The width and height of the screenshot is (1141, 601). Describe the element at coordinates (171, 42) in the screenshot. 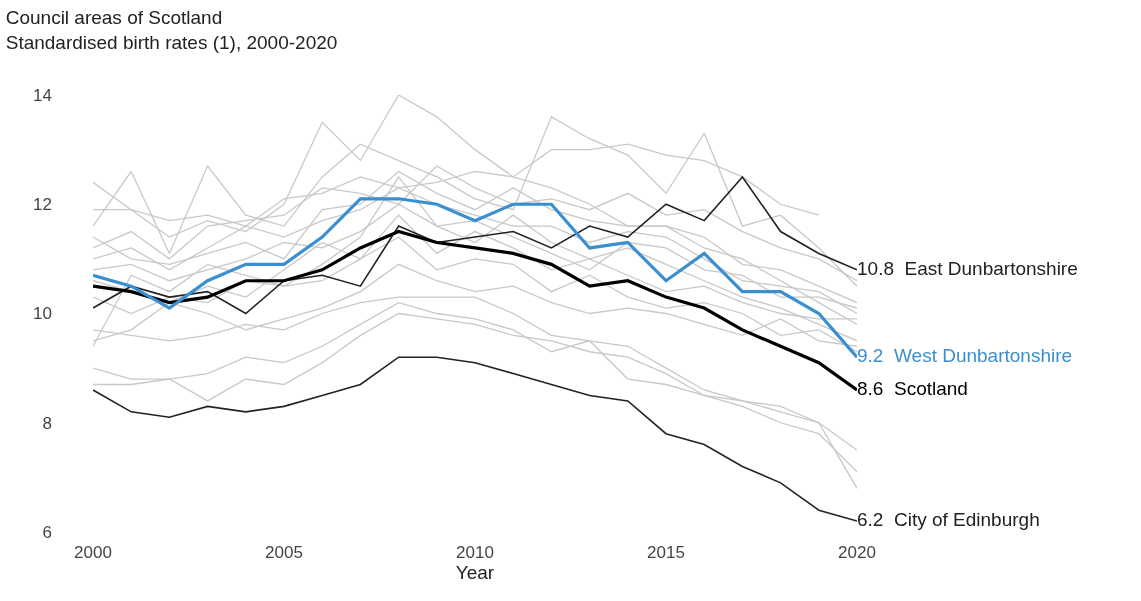

I see `chart-subtitle: Standardised birth rates (1), 2000-2020` at that location.